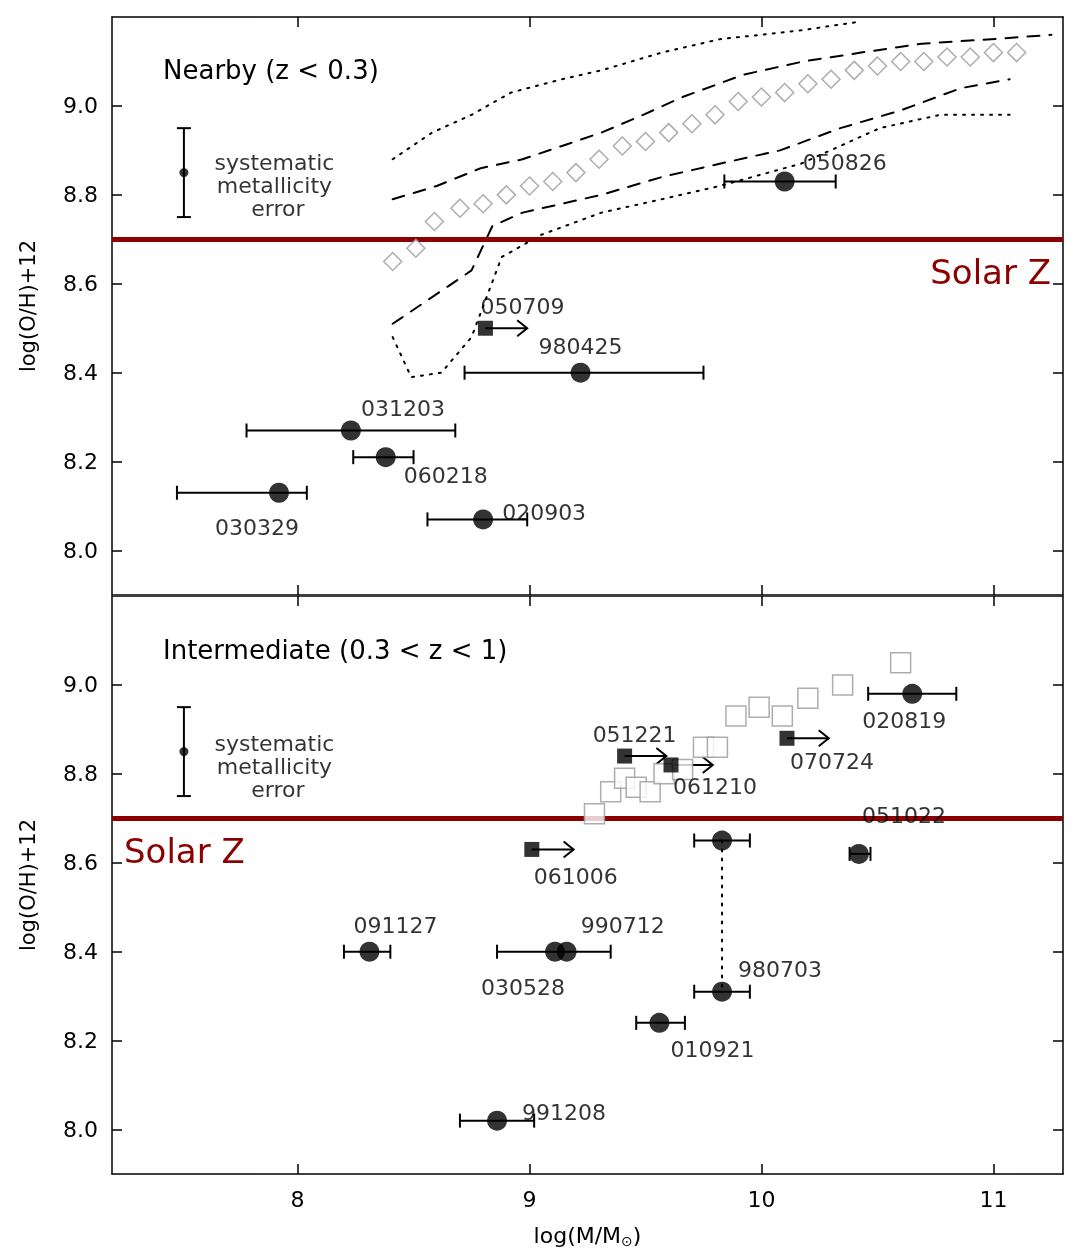 Image resolution: width=1077 pixels, height=1260 pixels. I want to click on annotation: 030329, so click(257, 528).